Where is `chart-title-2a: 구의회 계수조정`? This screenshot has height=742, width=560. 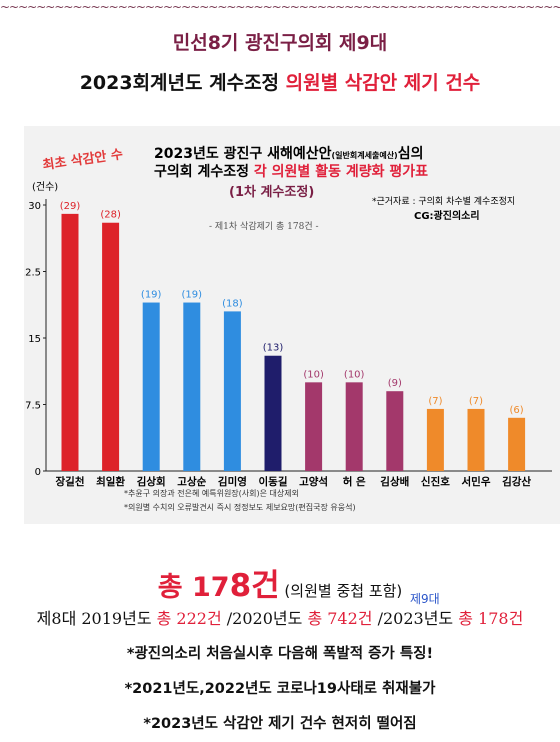 chart-title-2a: 구의회 계수조정 is located at coordinates (204, 171).